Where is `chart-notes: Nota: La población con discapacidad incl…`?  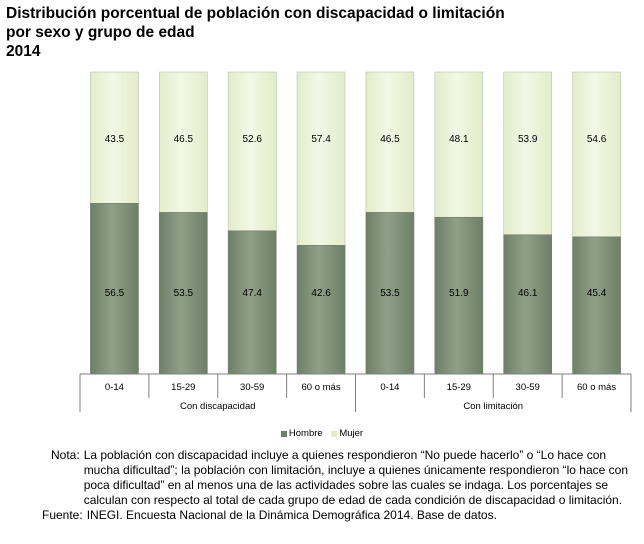 chart-notes: Nota: La población con discapacidad incl… is located at coordinates (341, 485).